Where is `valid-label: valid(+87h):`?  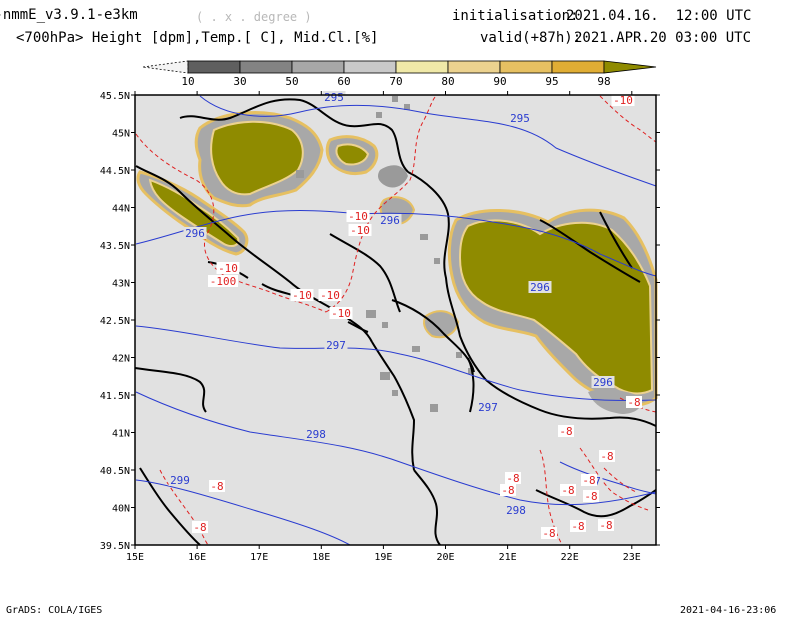
valid-label: valid(+87h): is located at coordinates (531, 38).